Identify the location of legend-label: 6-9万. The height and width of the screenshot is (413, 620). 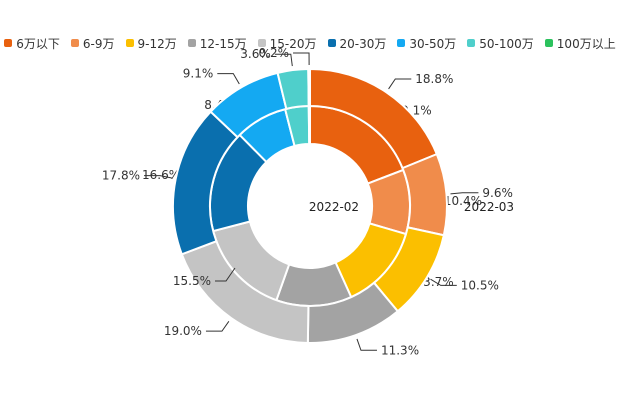
(98, 43).